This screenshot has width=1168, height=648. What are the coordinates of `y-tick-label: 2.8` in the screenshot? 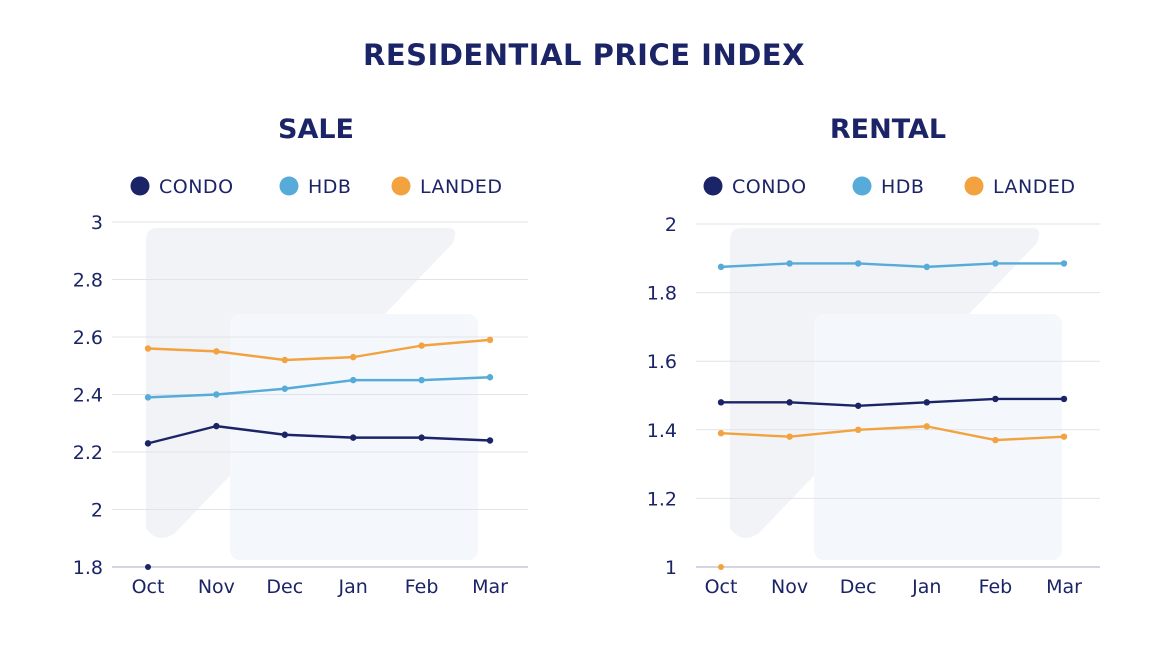 It's located at (88, 281).